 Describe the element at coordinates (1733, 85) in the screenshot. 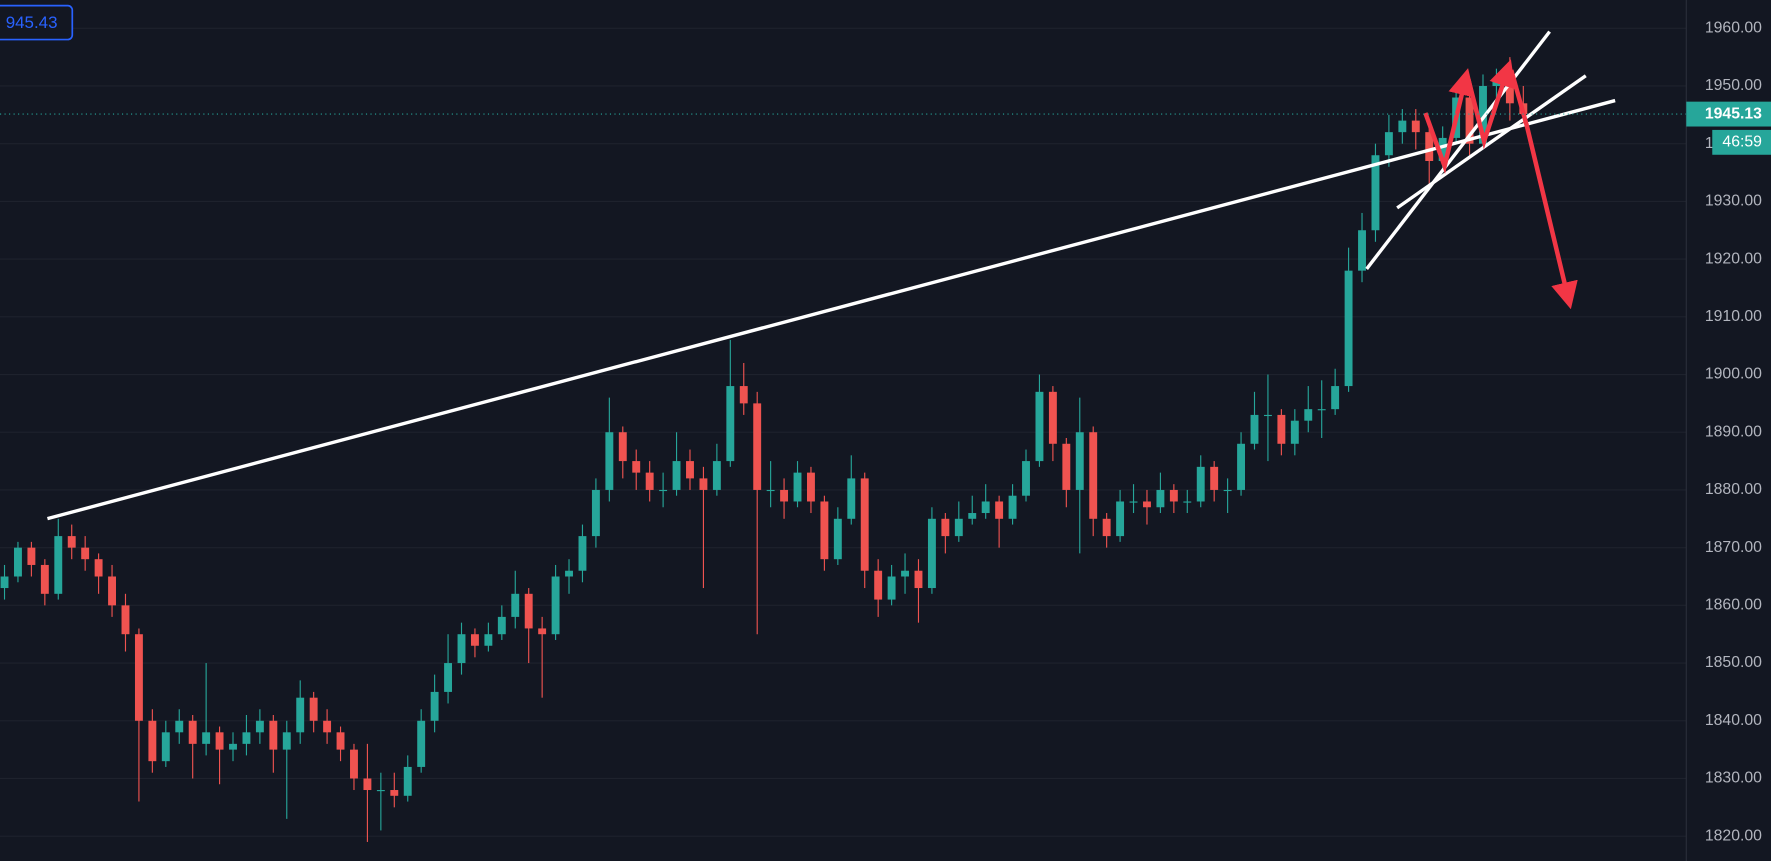

I see `y-tick-label: 1950.00` at that location.